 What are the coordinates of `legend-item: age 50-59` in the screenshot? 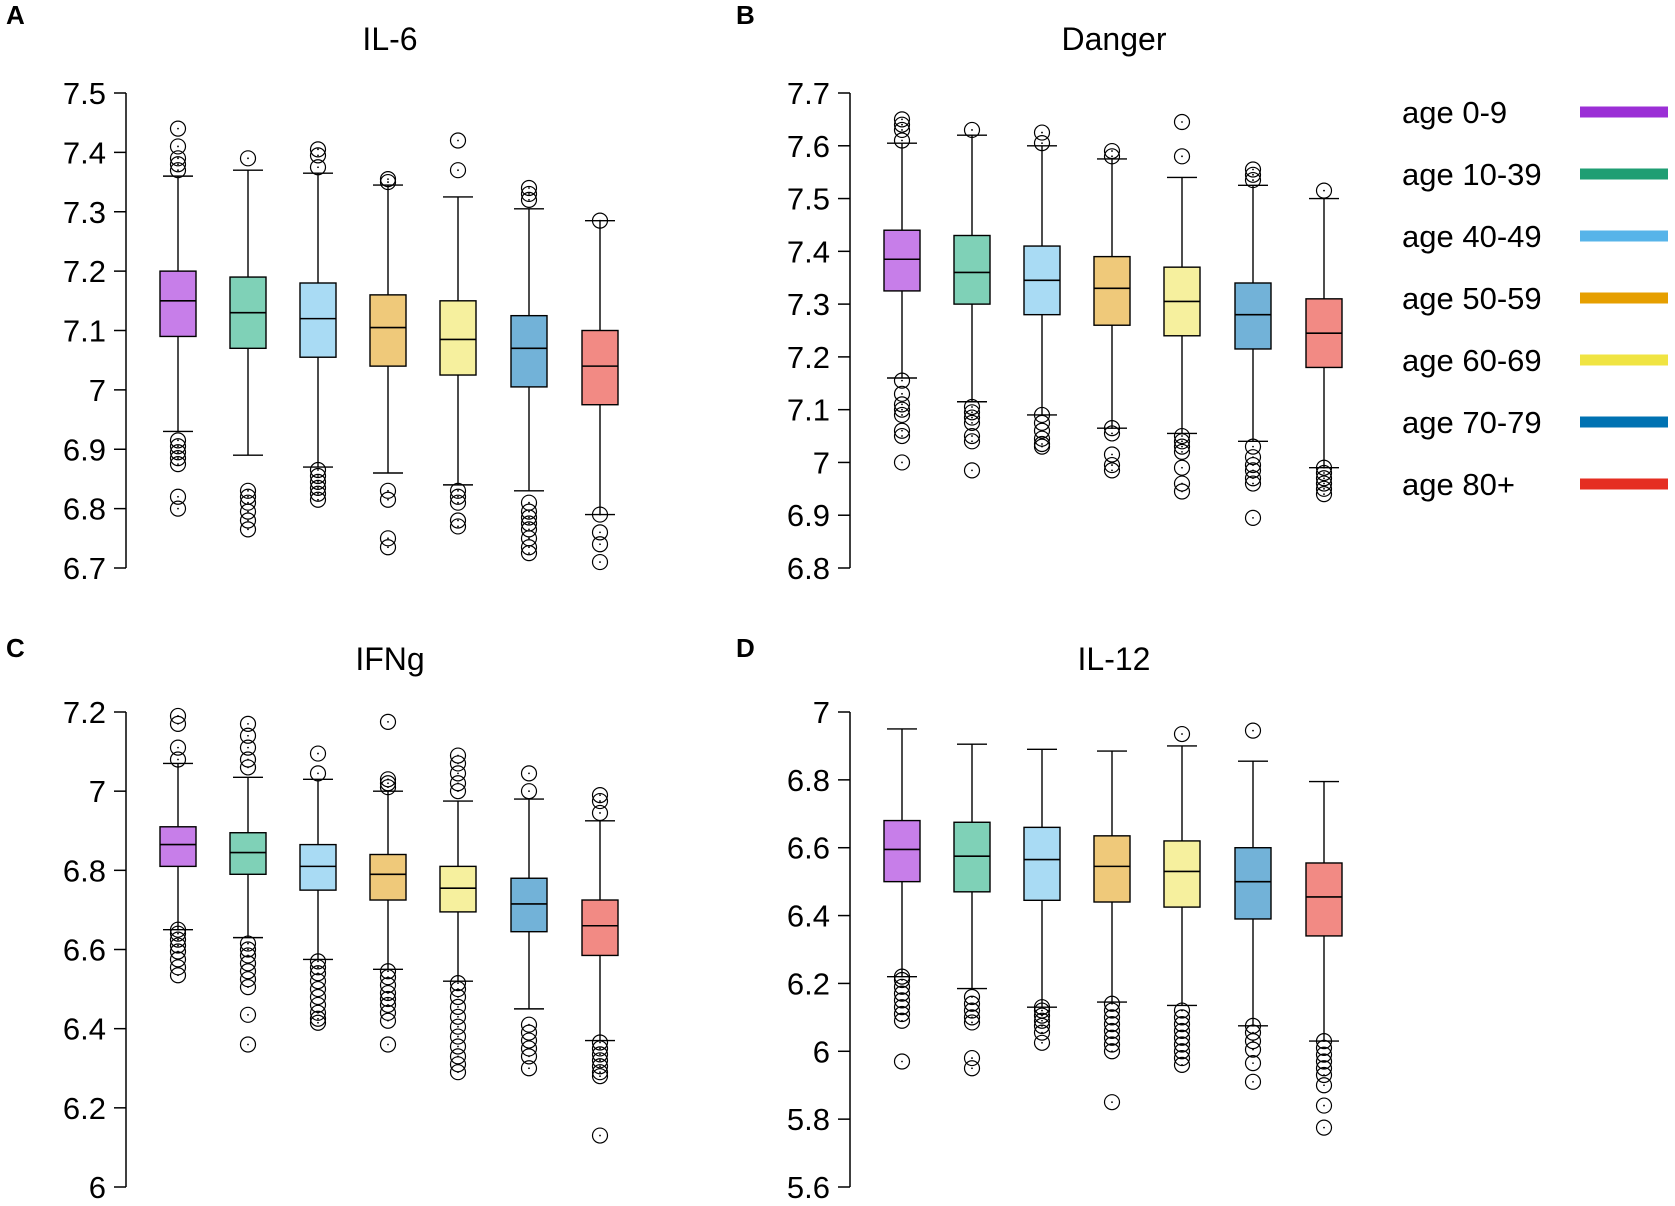 It's located at (1535, 298).